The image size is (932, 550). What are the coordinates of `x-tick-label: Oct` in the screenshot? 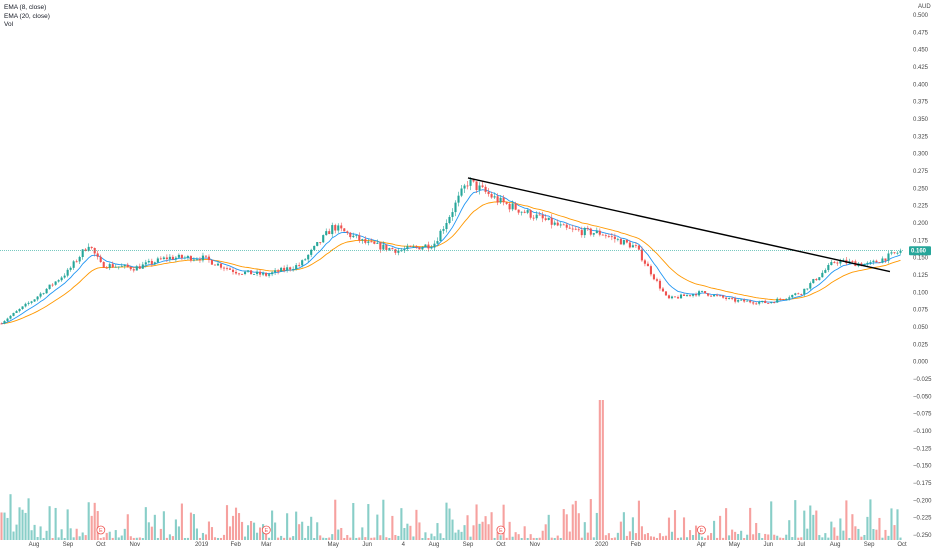 It's located at (902, 545).